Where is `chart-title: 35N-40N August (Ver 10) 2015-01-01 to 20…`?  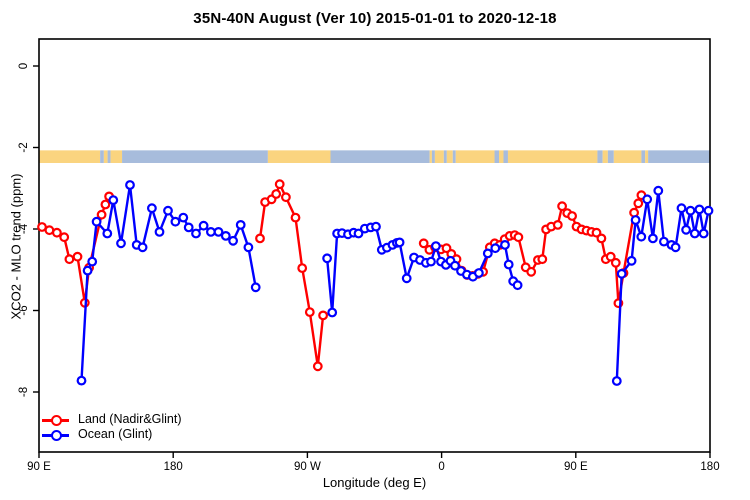 chart-title: 35N-40N August (Ver 10) 2015-01-01 to 20… is located at coordinates (375, 18).